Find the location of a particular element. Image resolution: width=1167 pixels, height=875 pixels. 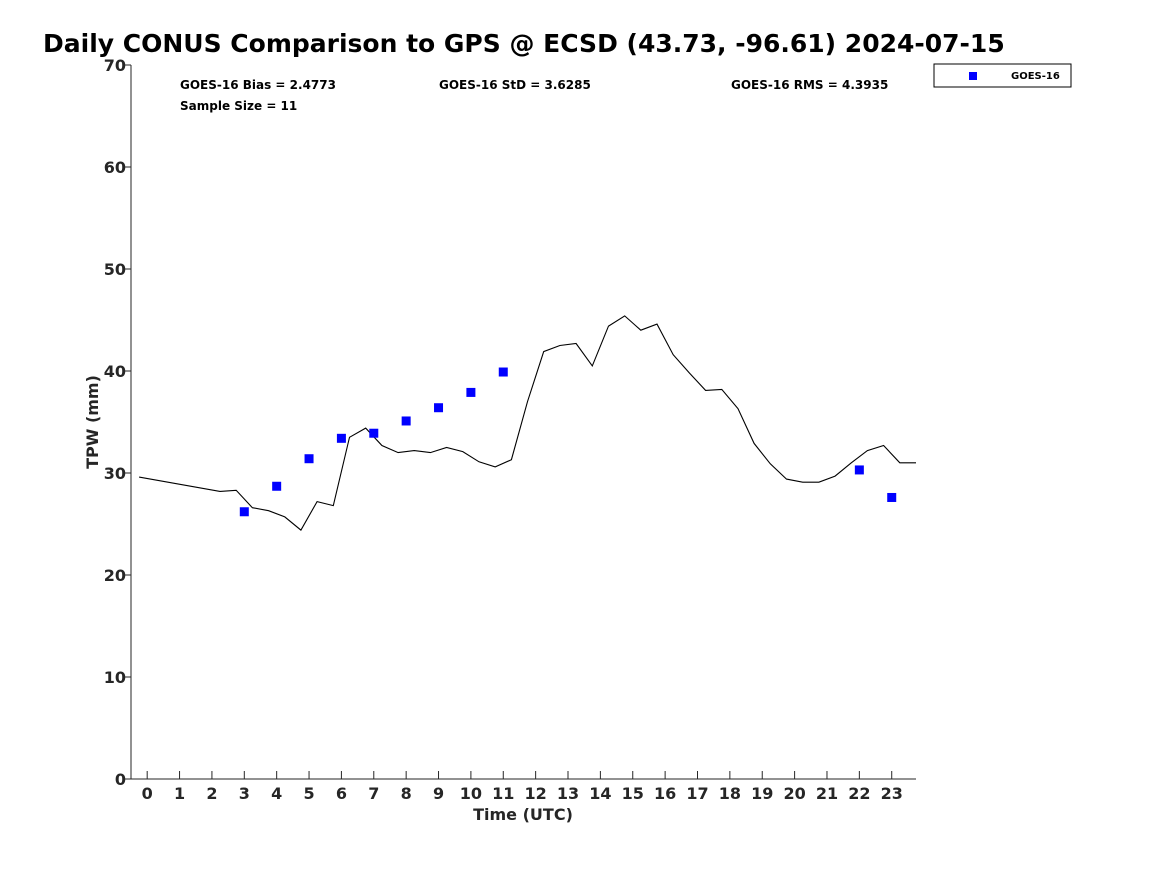

x-tick-label: 6 is located at coordinates (341, 793).